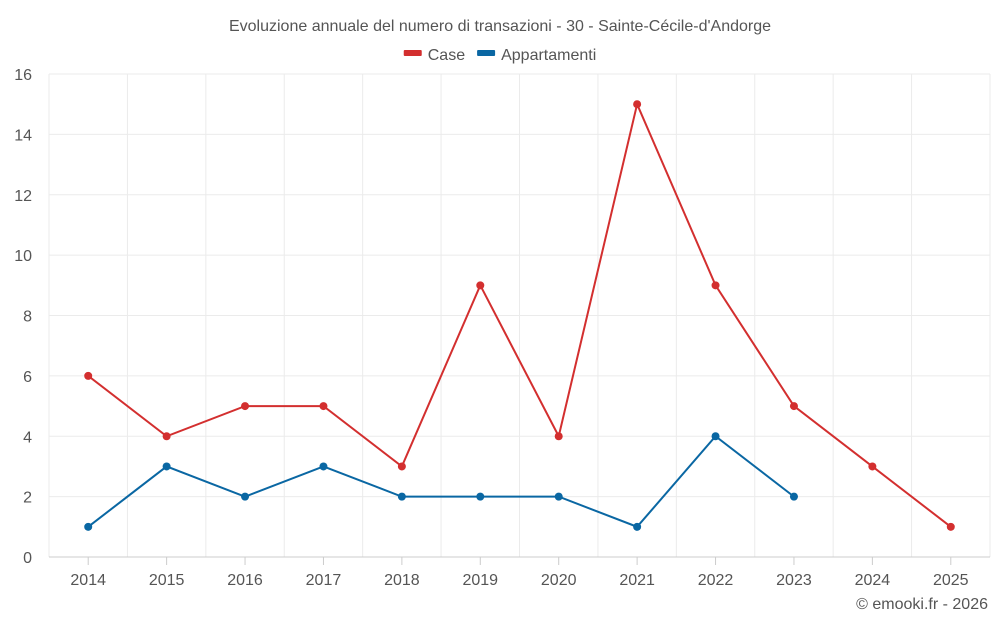 The width and height of the screenshot is (1000, 625). What do you see at coordinates (27, 377) in the screenshot?
I see `y-tick-label: 6` at bounding box center [27, 377].